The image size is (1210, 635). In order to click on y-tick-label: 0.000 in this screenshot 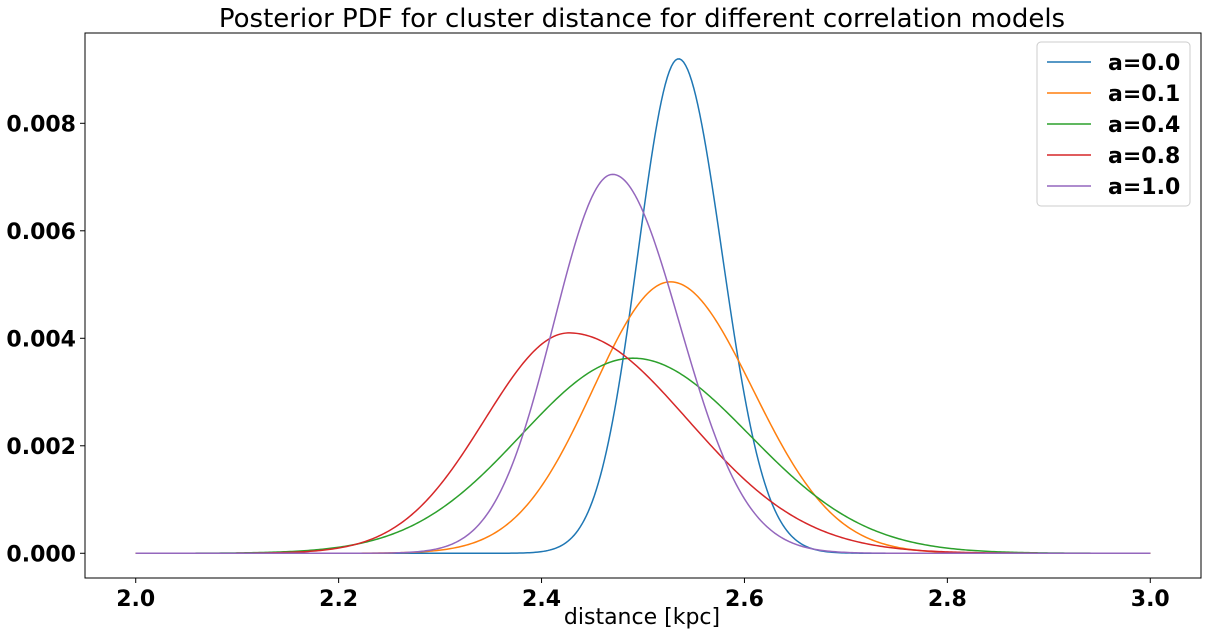, I will do `click(41, 554)`.